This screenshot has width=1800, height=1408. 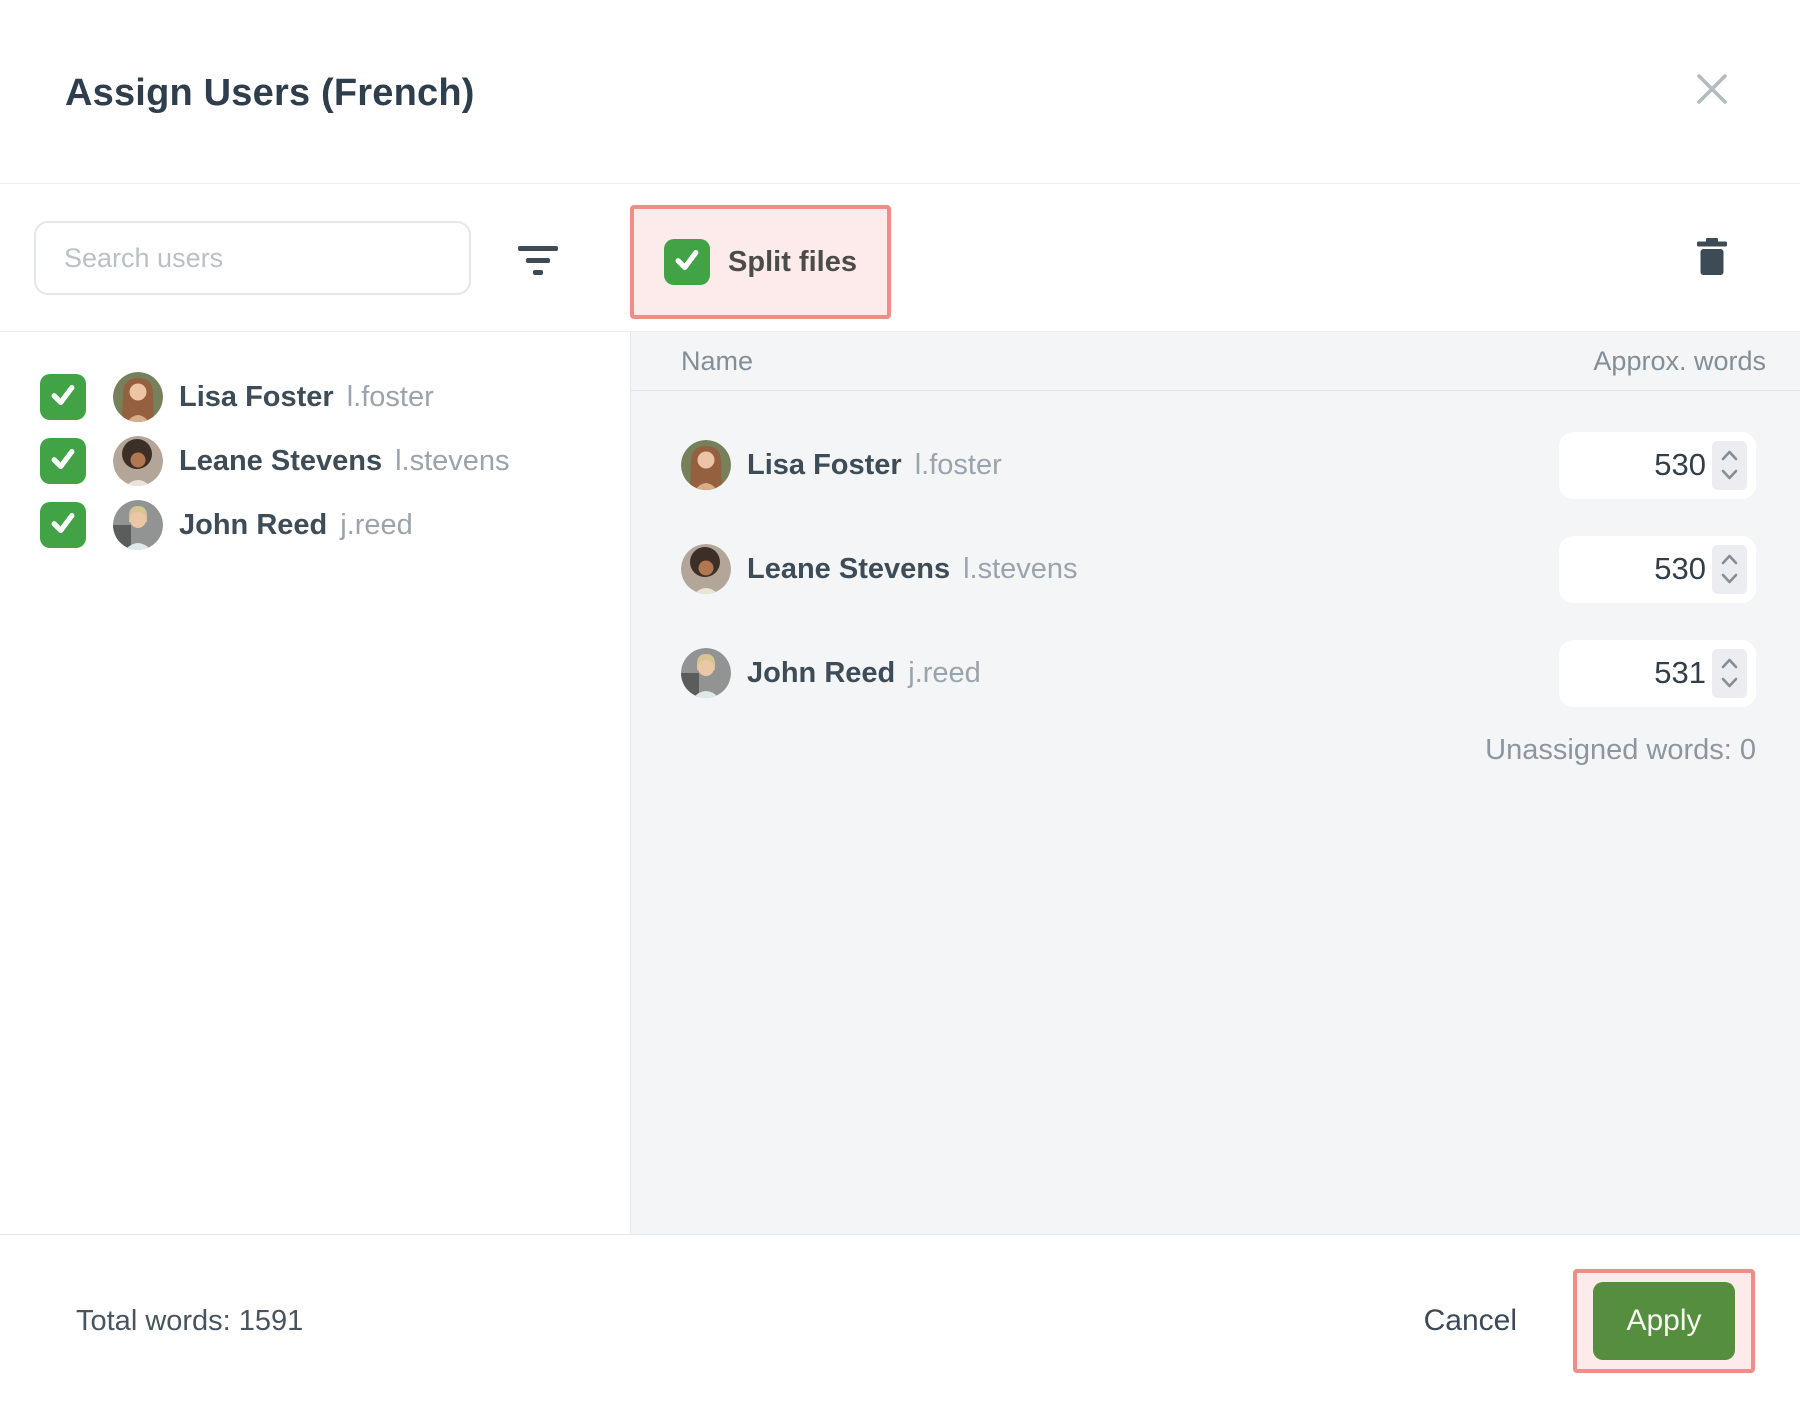 I want to click on user-row-john-reed: John Reed j.reed, so click(x=315, y=525).